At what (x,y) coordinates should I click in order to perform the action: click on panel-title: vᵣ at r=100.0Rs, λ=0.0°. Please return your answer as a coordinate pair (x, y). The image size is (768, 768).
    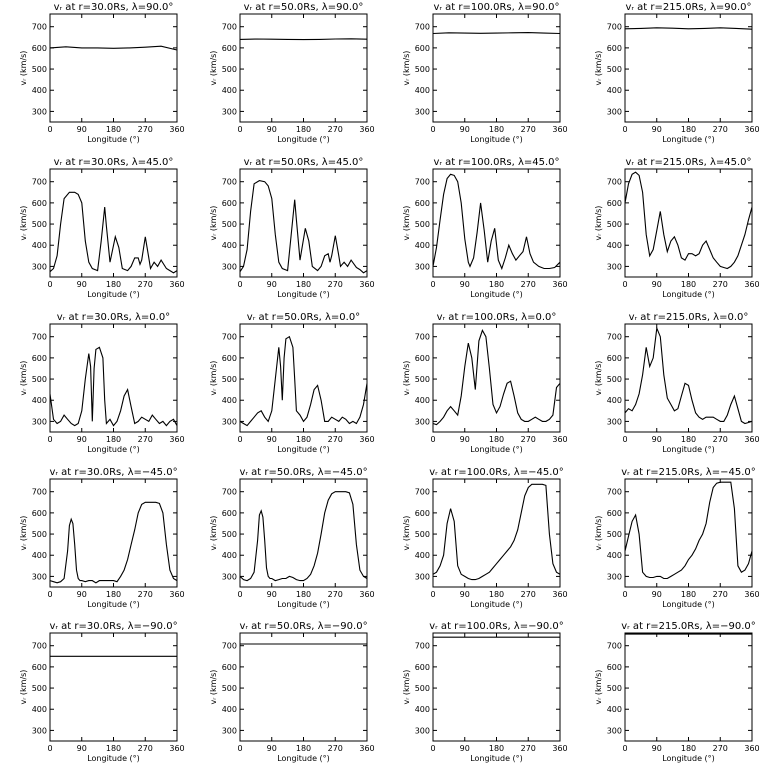
    Looking at the image, I should click on (497, 317).